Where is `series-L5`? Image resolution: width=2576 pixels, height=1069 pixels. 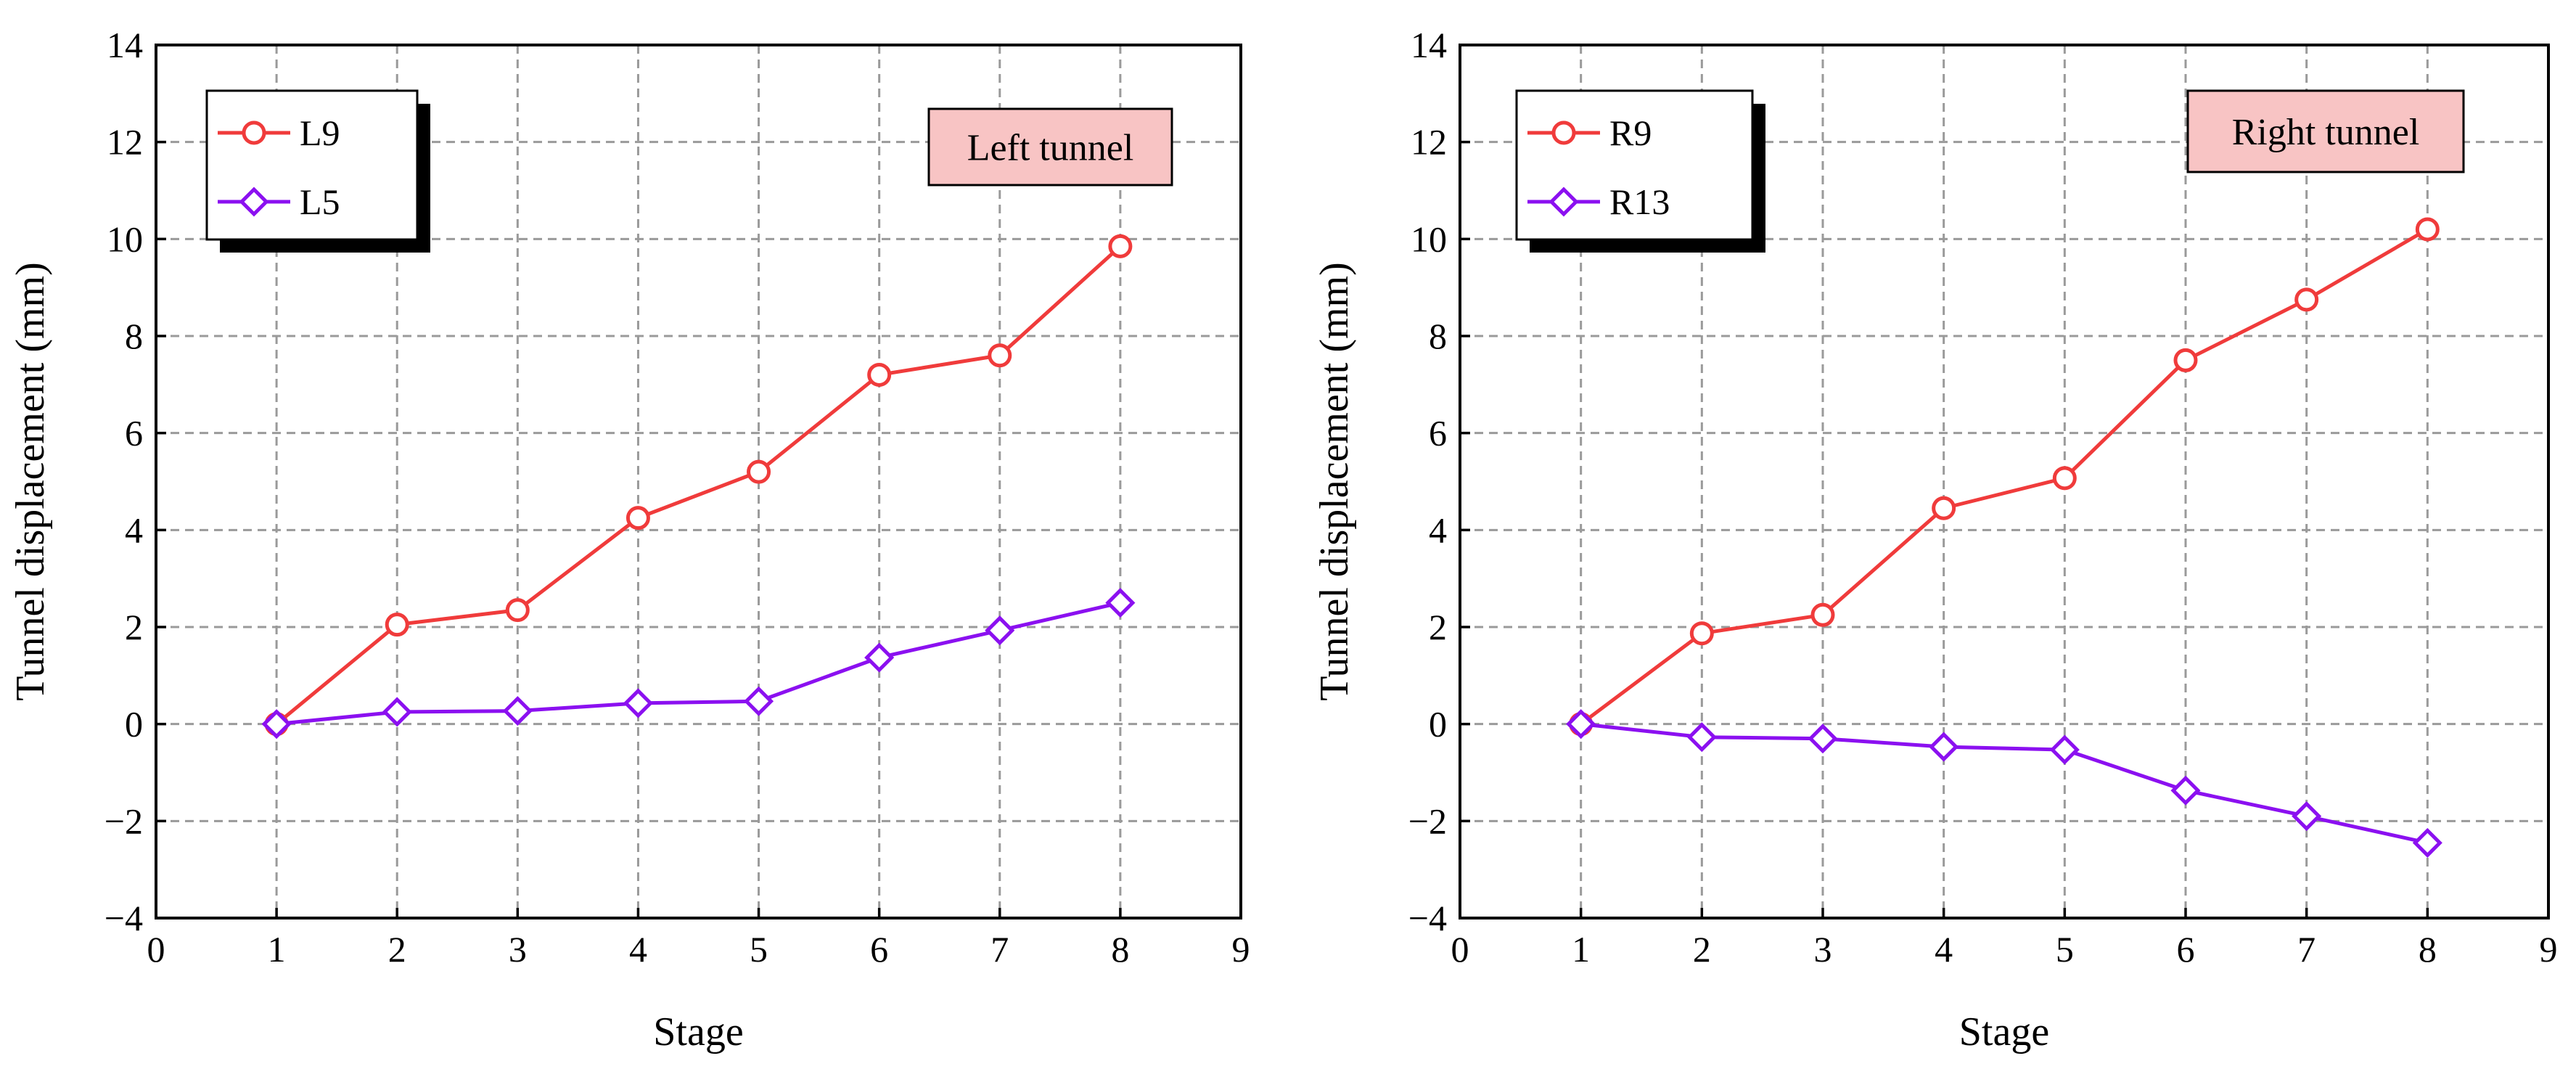
series-L5 is located at coordinates (698, 664).